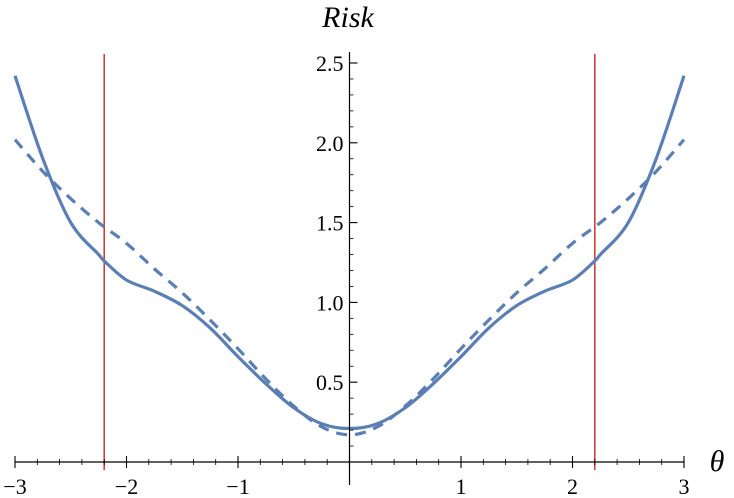  Describe the element at coordinates (461, 486) in the screenshot. I see `x-tick-label: 1` at that location.